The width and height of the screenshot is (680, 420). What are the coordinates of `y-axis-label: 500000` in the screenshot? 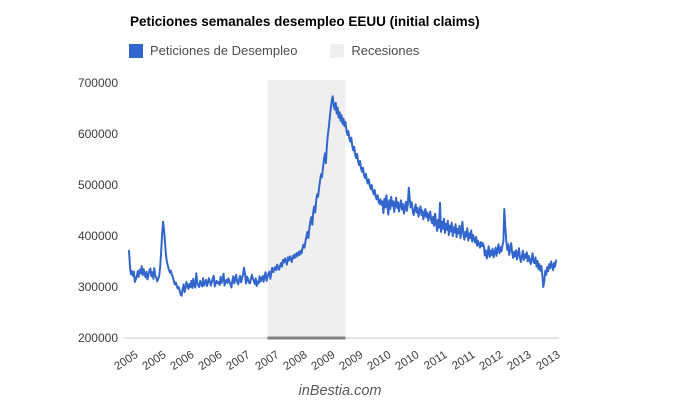 It's located at (97, 185).